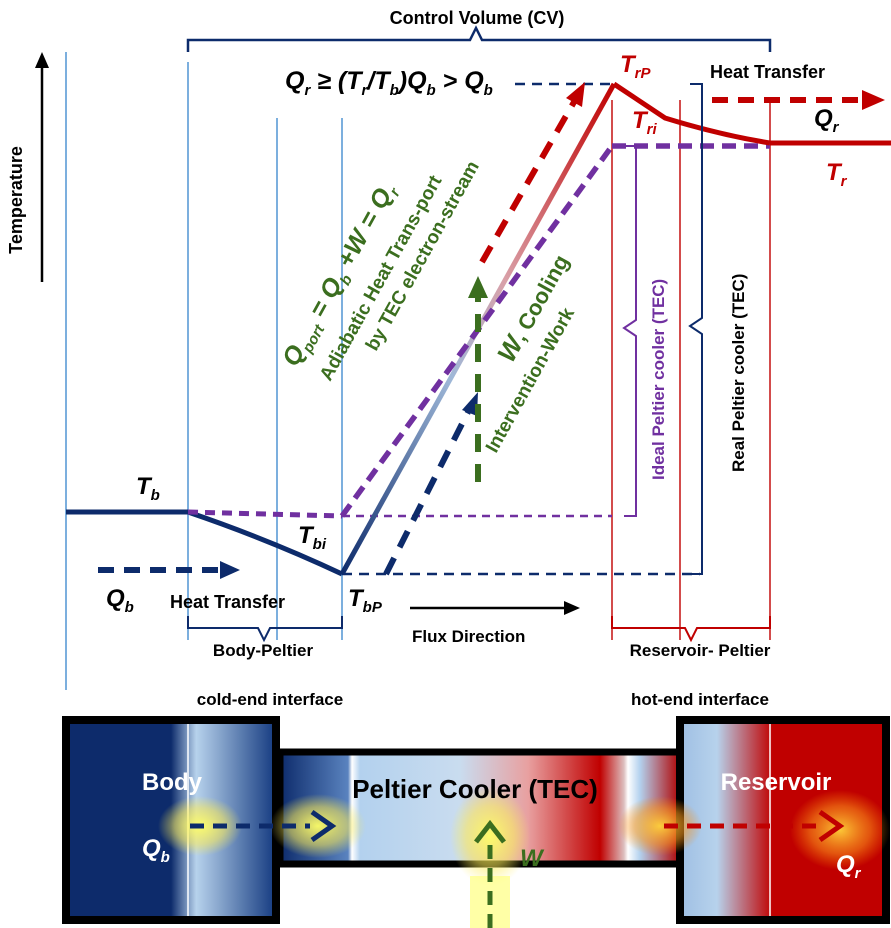  I want to click on control-volume-bracket, so click(479, 38).